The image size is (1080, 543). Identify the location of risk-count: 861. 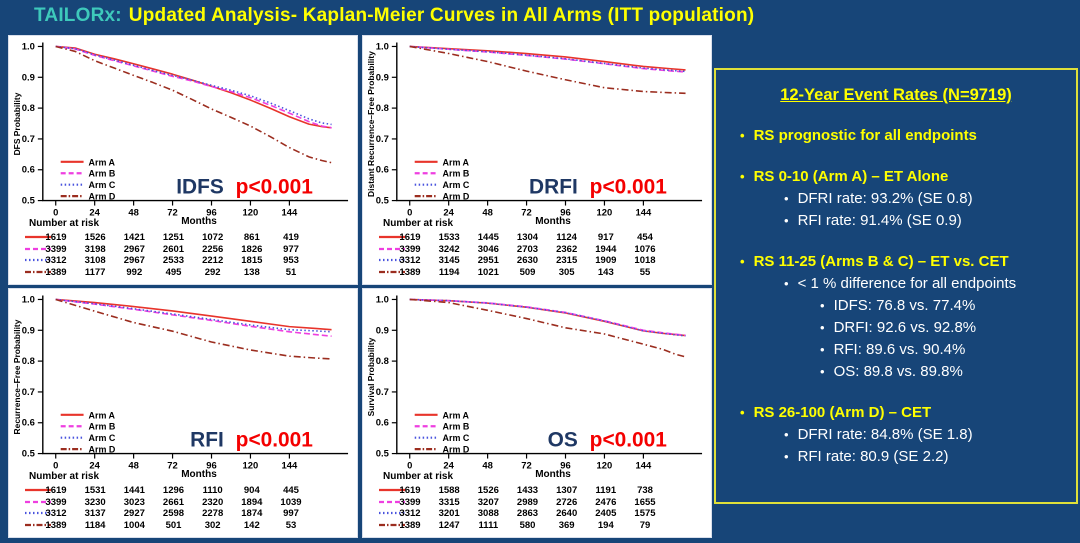
(251, 237).